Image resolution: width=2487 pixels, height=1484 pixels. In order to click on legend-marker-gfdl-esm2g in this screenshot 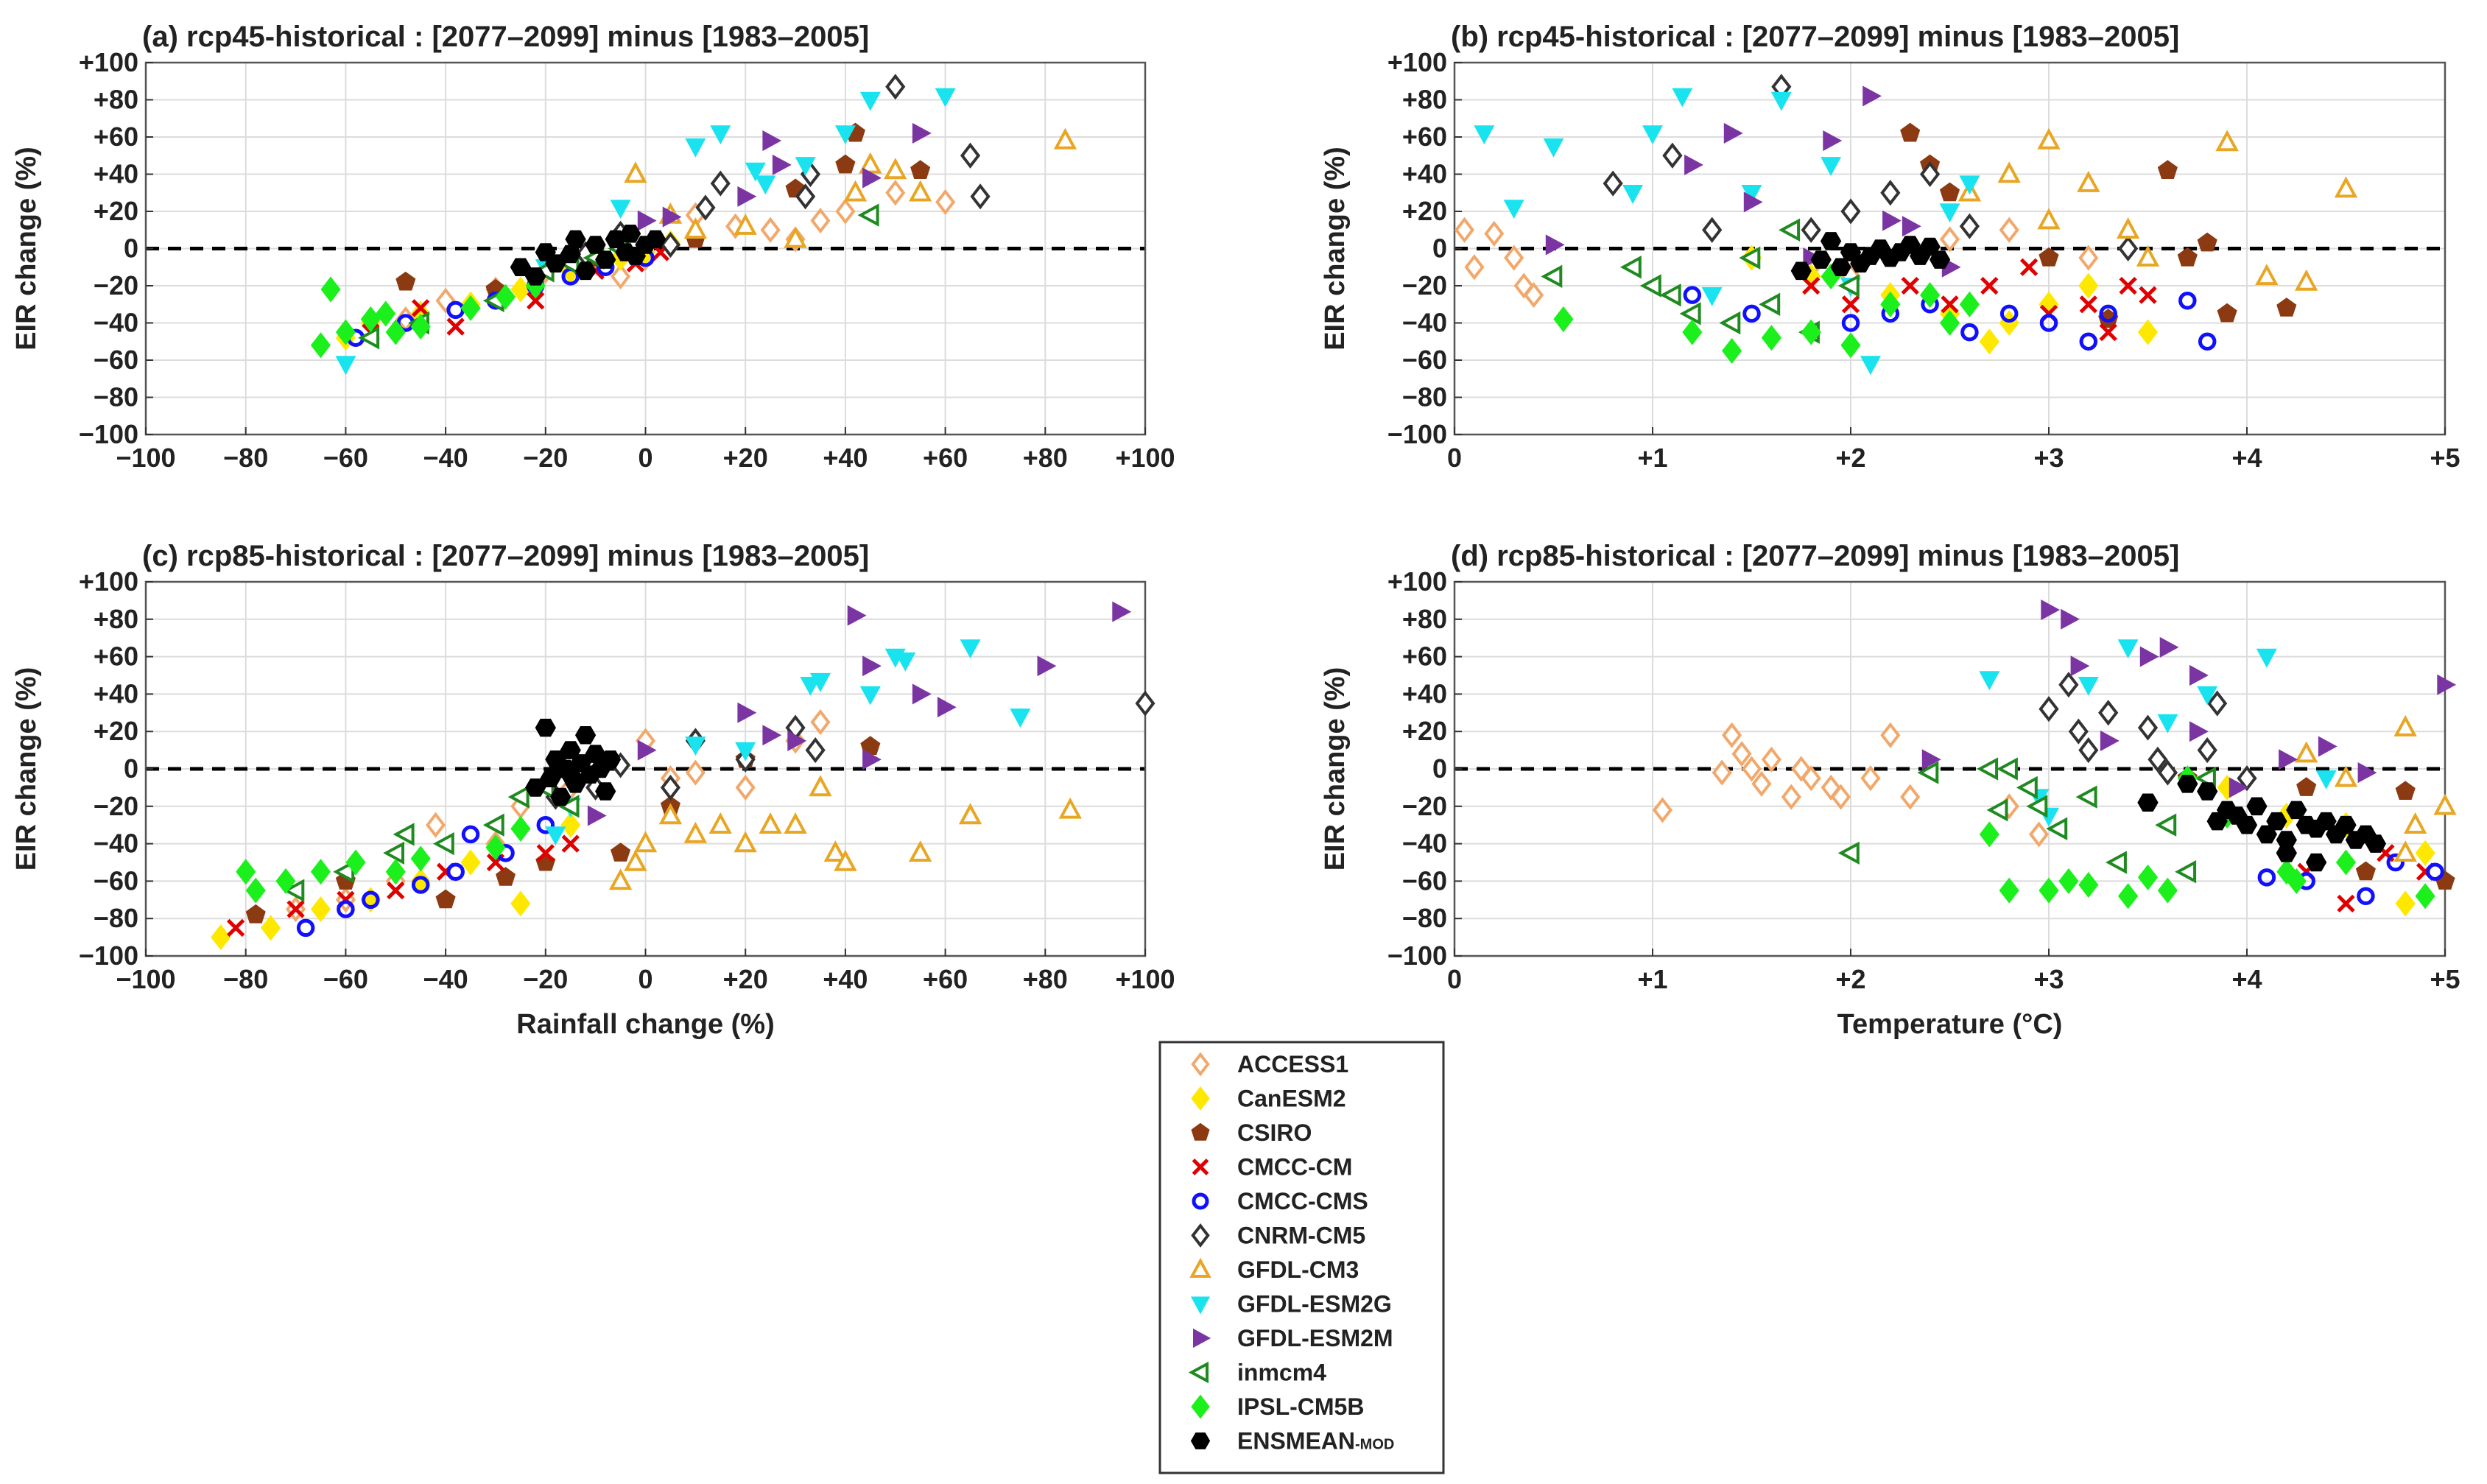, I will do `click(1200, 1305)`.